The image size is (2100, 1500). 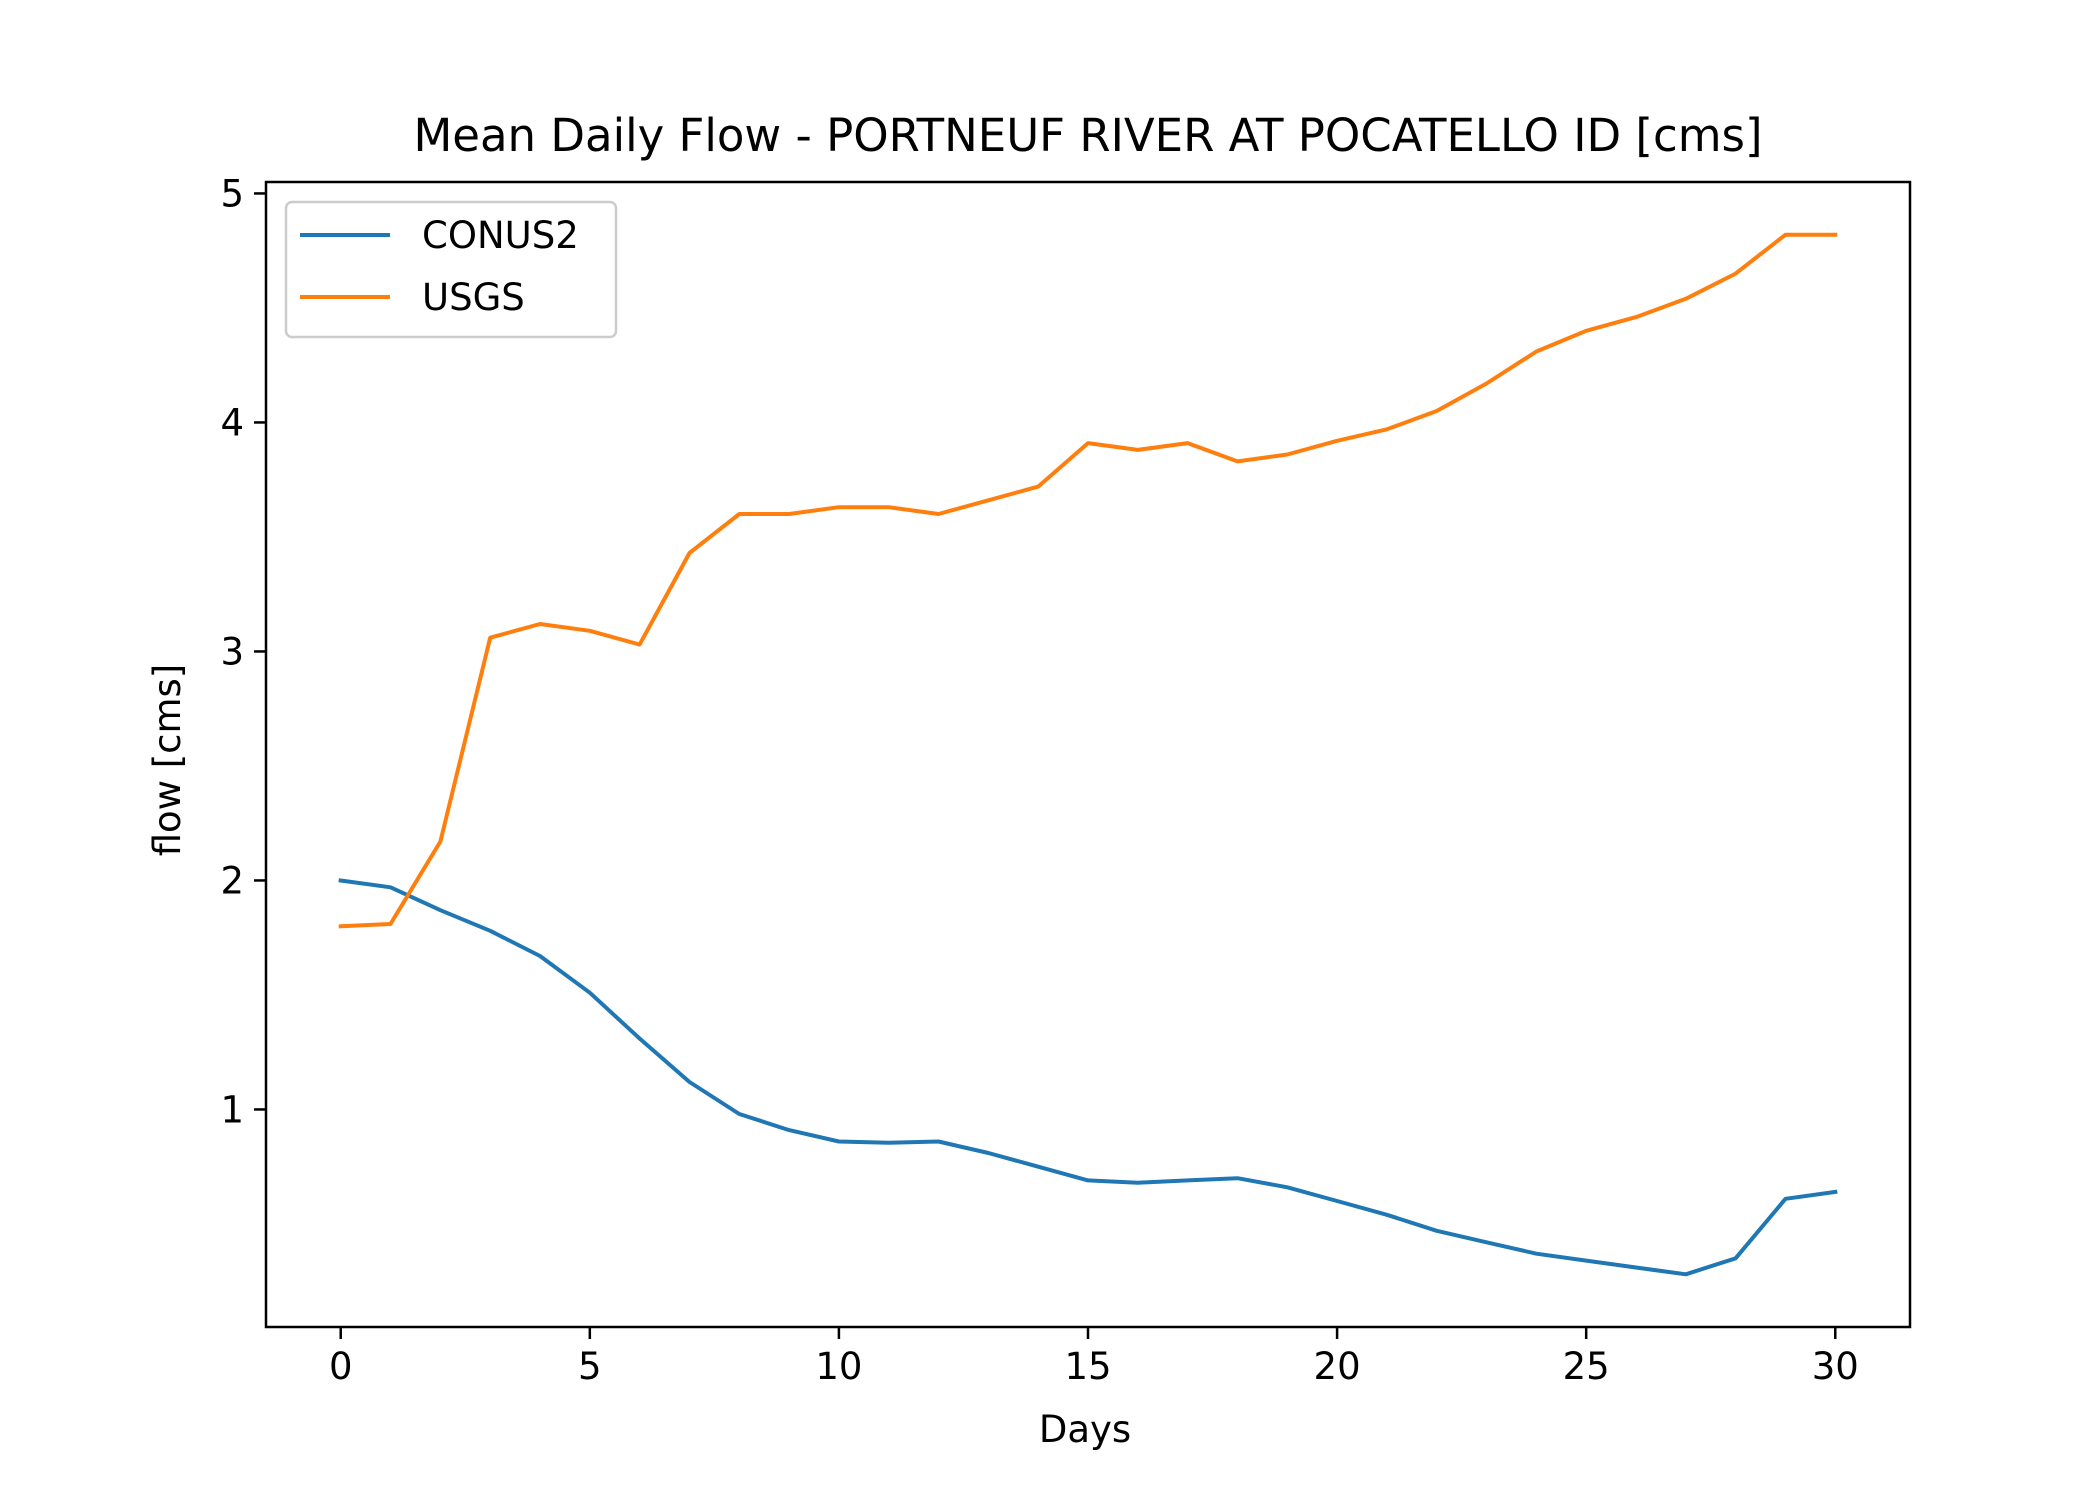 What do you see at coordinates (232, 1109) in the screenshot?
I see `y-tick-label: 1` at bounding box center [232, 1109].